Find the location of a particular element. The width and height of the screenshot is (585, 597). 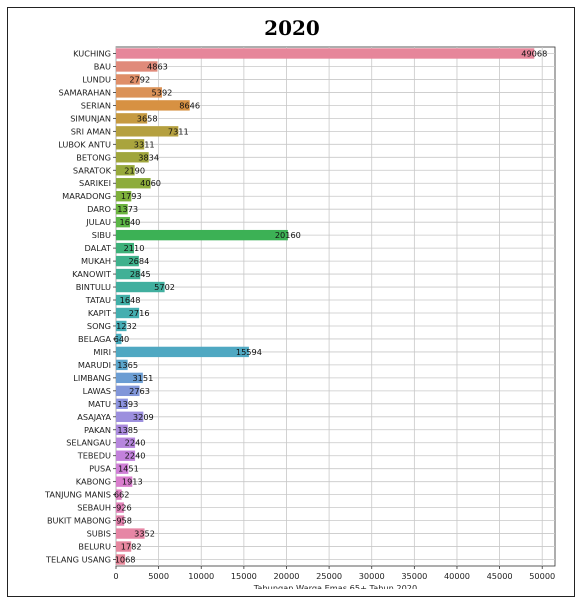

y-tick-label: DALAT is located at coordinates (98, 248).